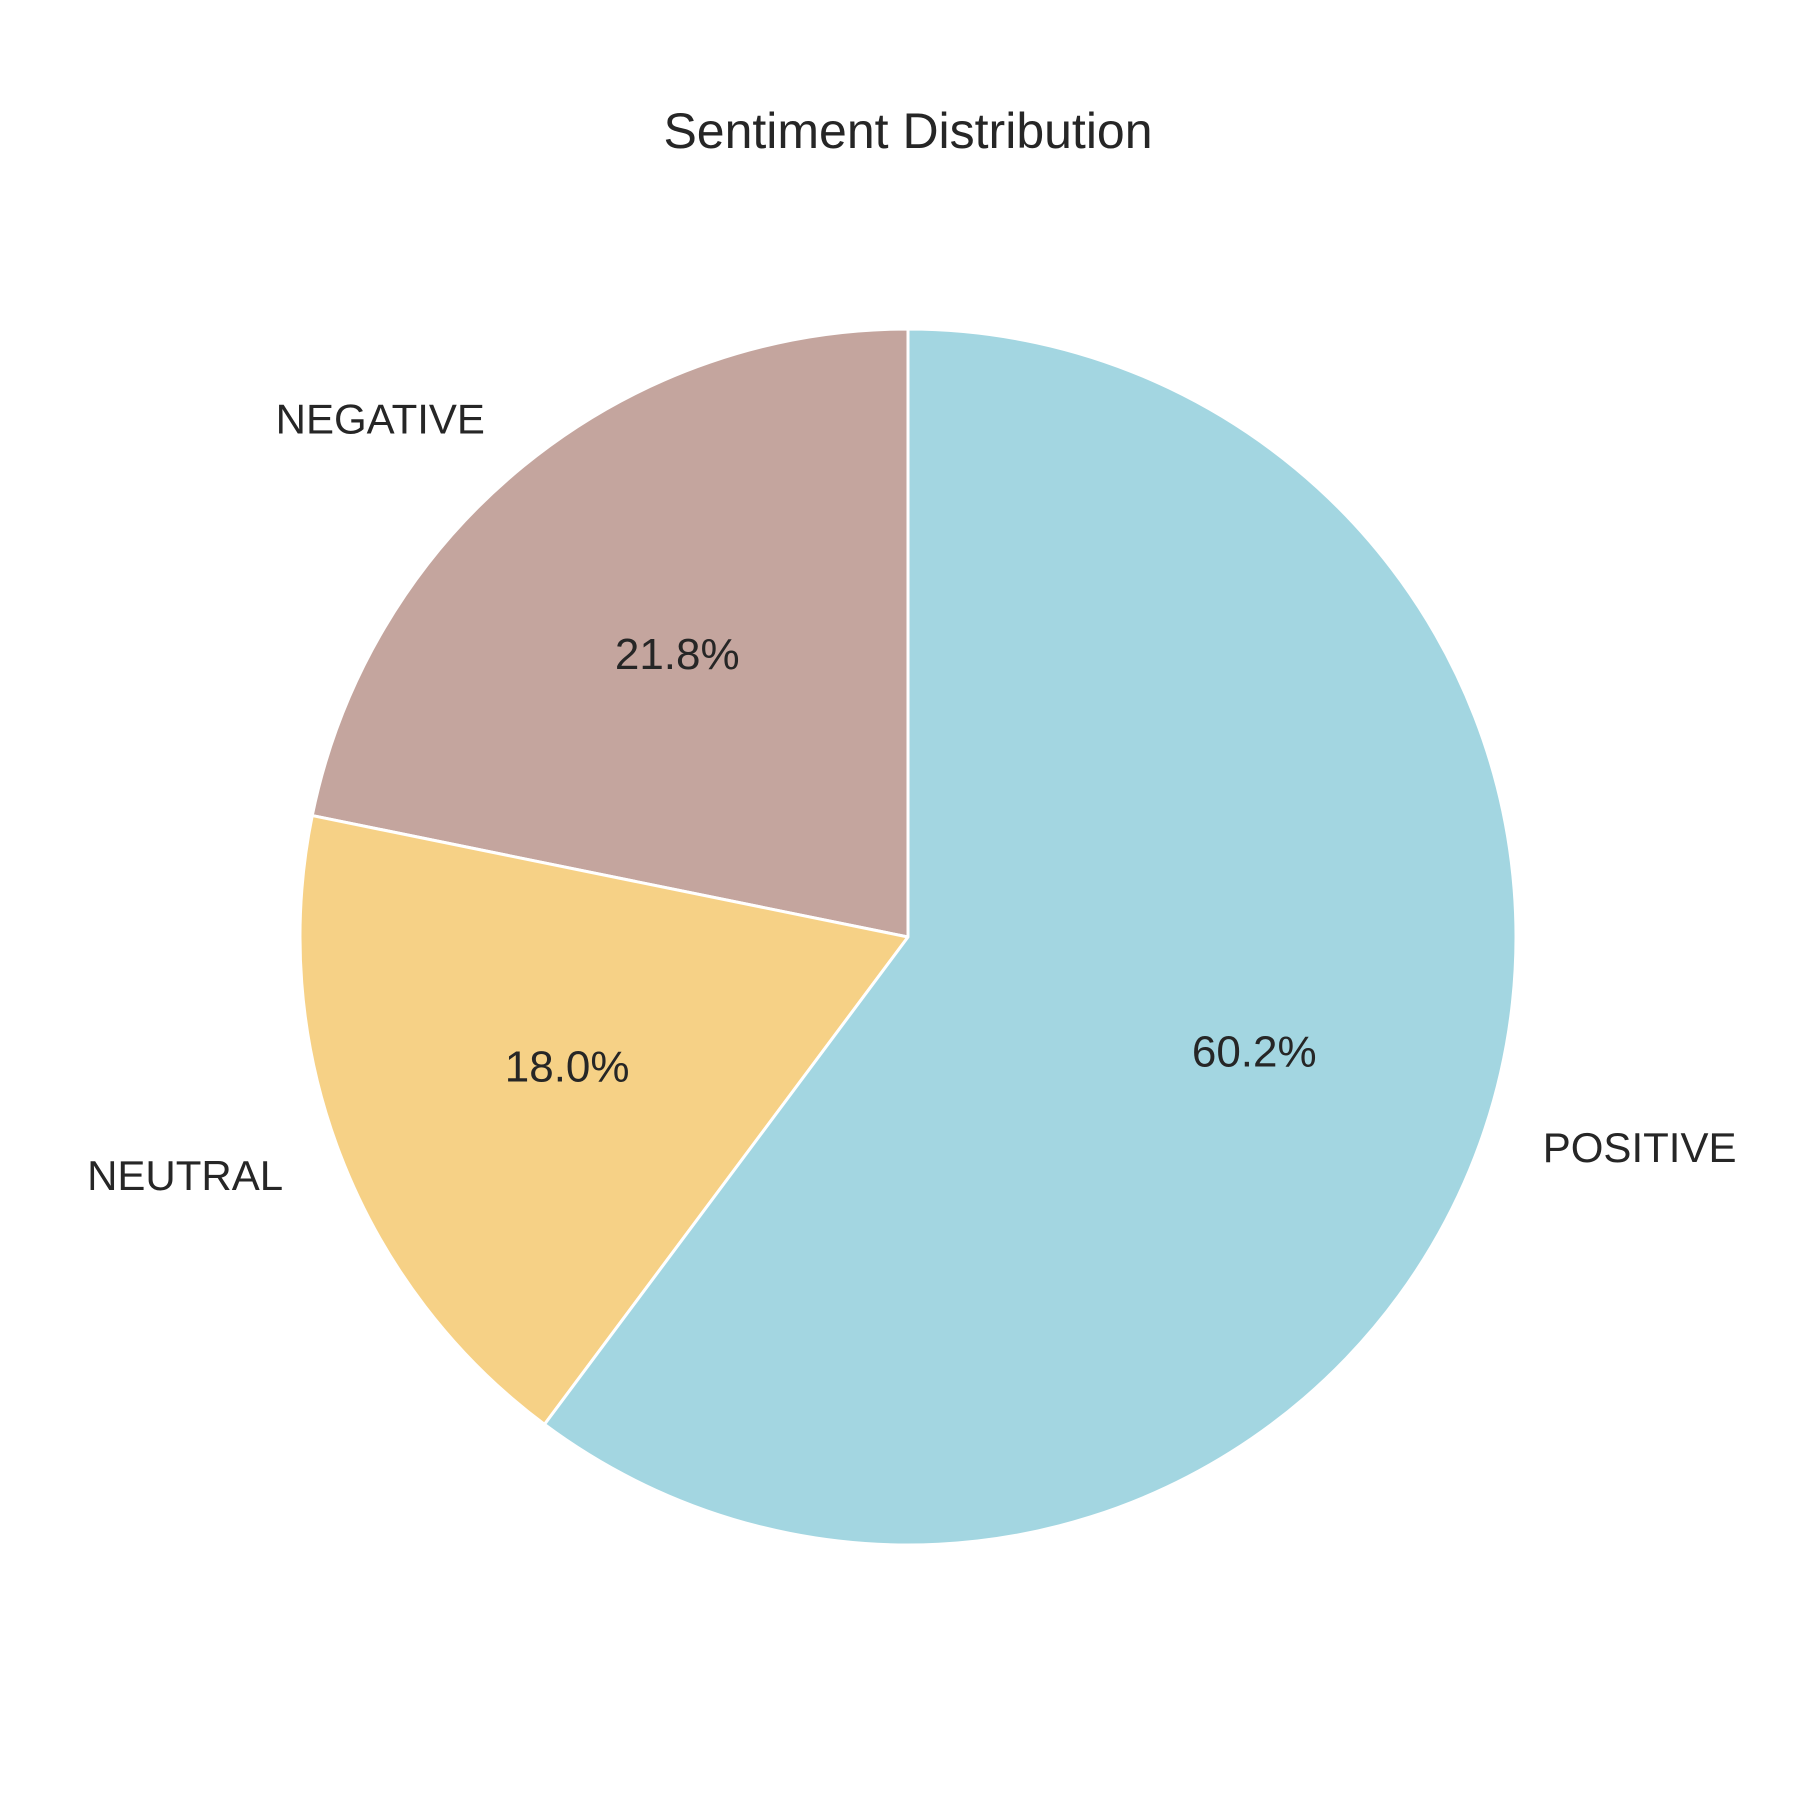  What do you see at coordinates (677, 654) in the screenshot?
I see `pct-label-negative: 21.8%` at bounding box center [677, 654].